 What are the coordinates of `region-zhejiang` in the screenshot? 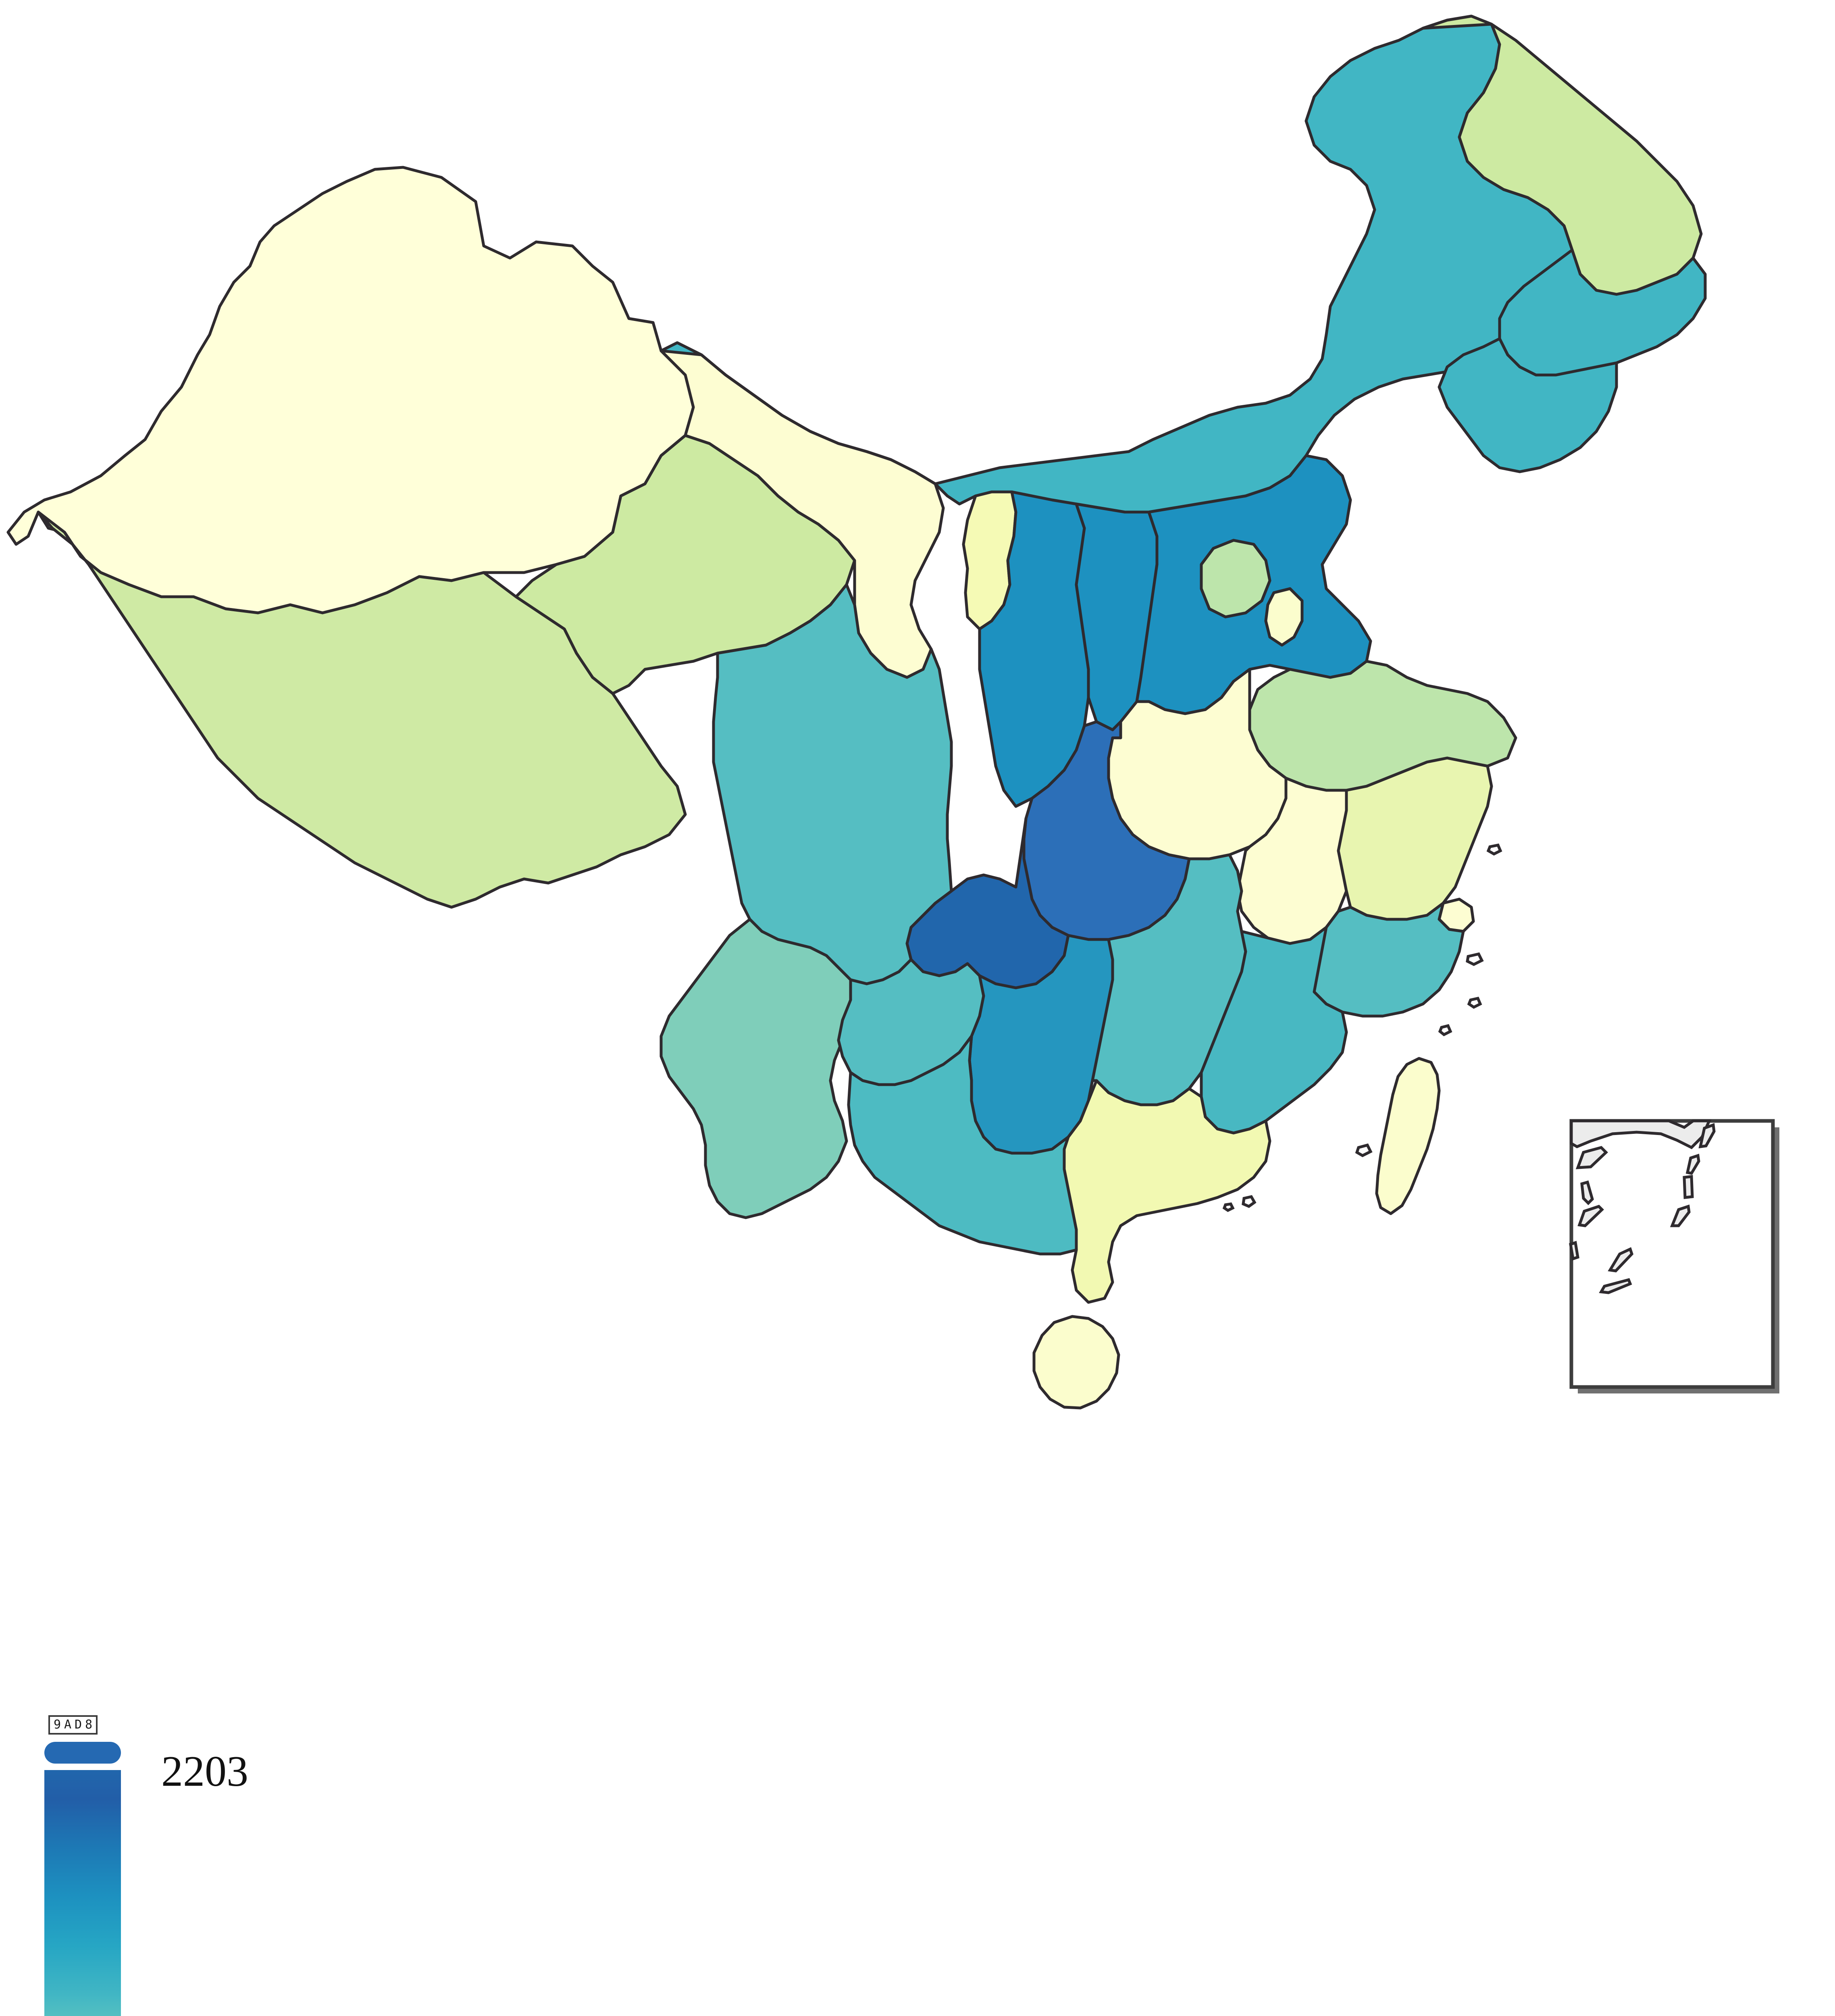 It's located at (1387, 960).